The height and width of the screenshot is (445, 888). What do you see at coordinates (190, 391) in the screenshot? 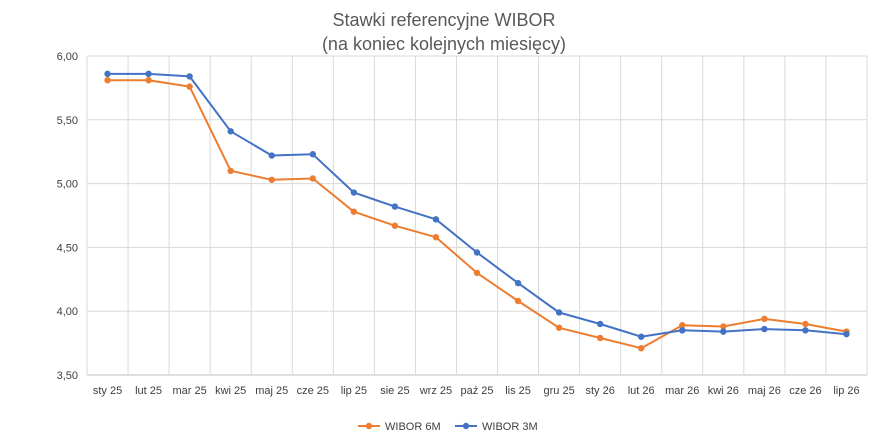
I see `x-tick-label: mar 25` at bounding box center [190, 391].